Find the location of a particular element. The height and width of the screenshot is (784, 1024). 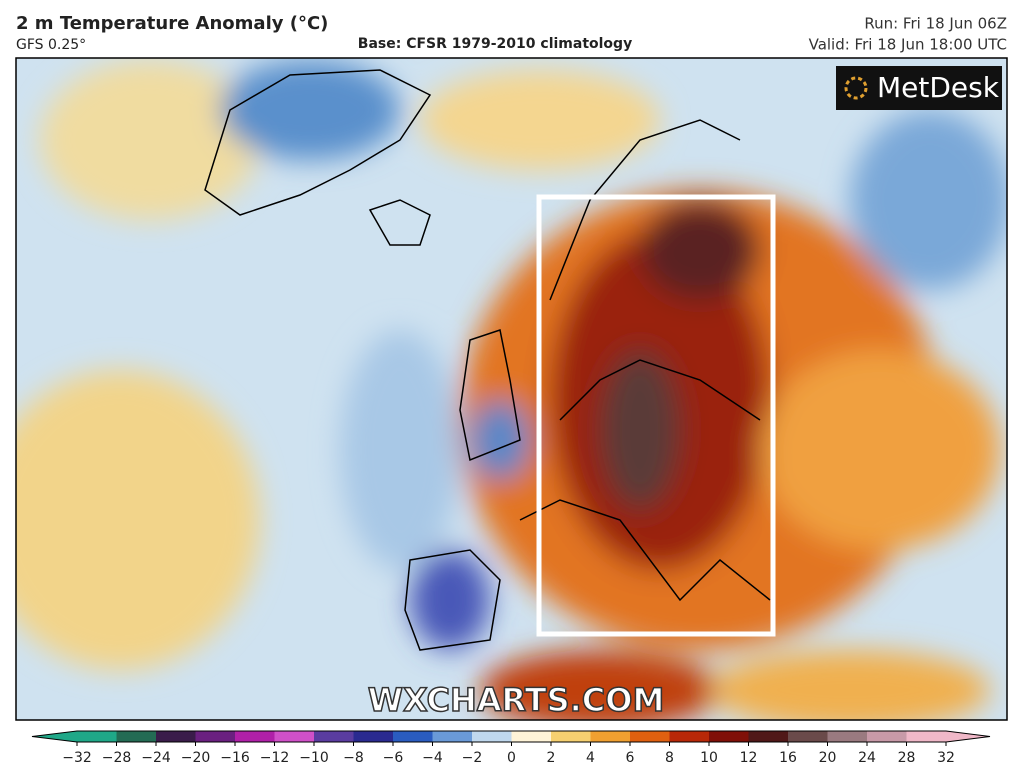

title: 2 m Temperature Anomaly (°C) is located at coordinates (172, 23).